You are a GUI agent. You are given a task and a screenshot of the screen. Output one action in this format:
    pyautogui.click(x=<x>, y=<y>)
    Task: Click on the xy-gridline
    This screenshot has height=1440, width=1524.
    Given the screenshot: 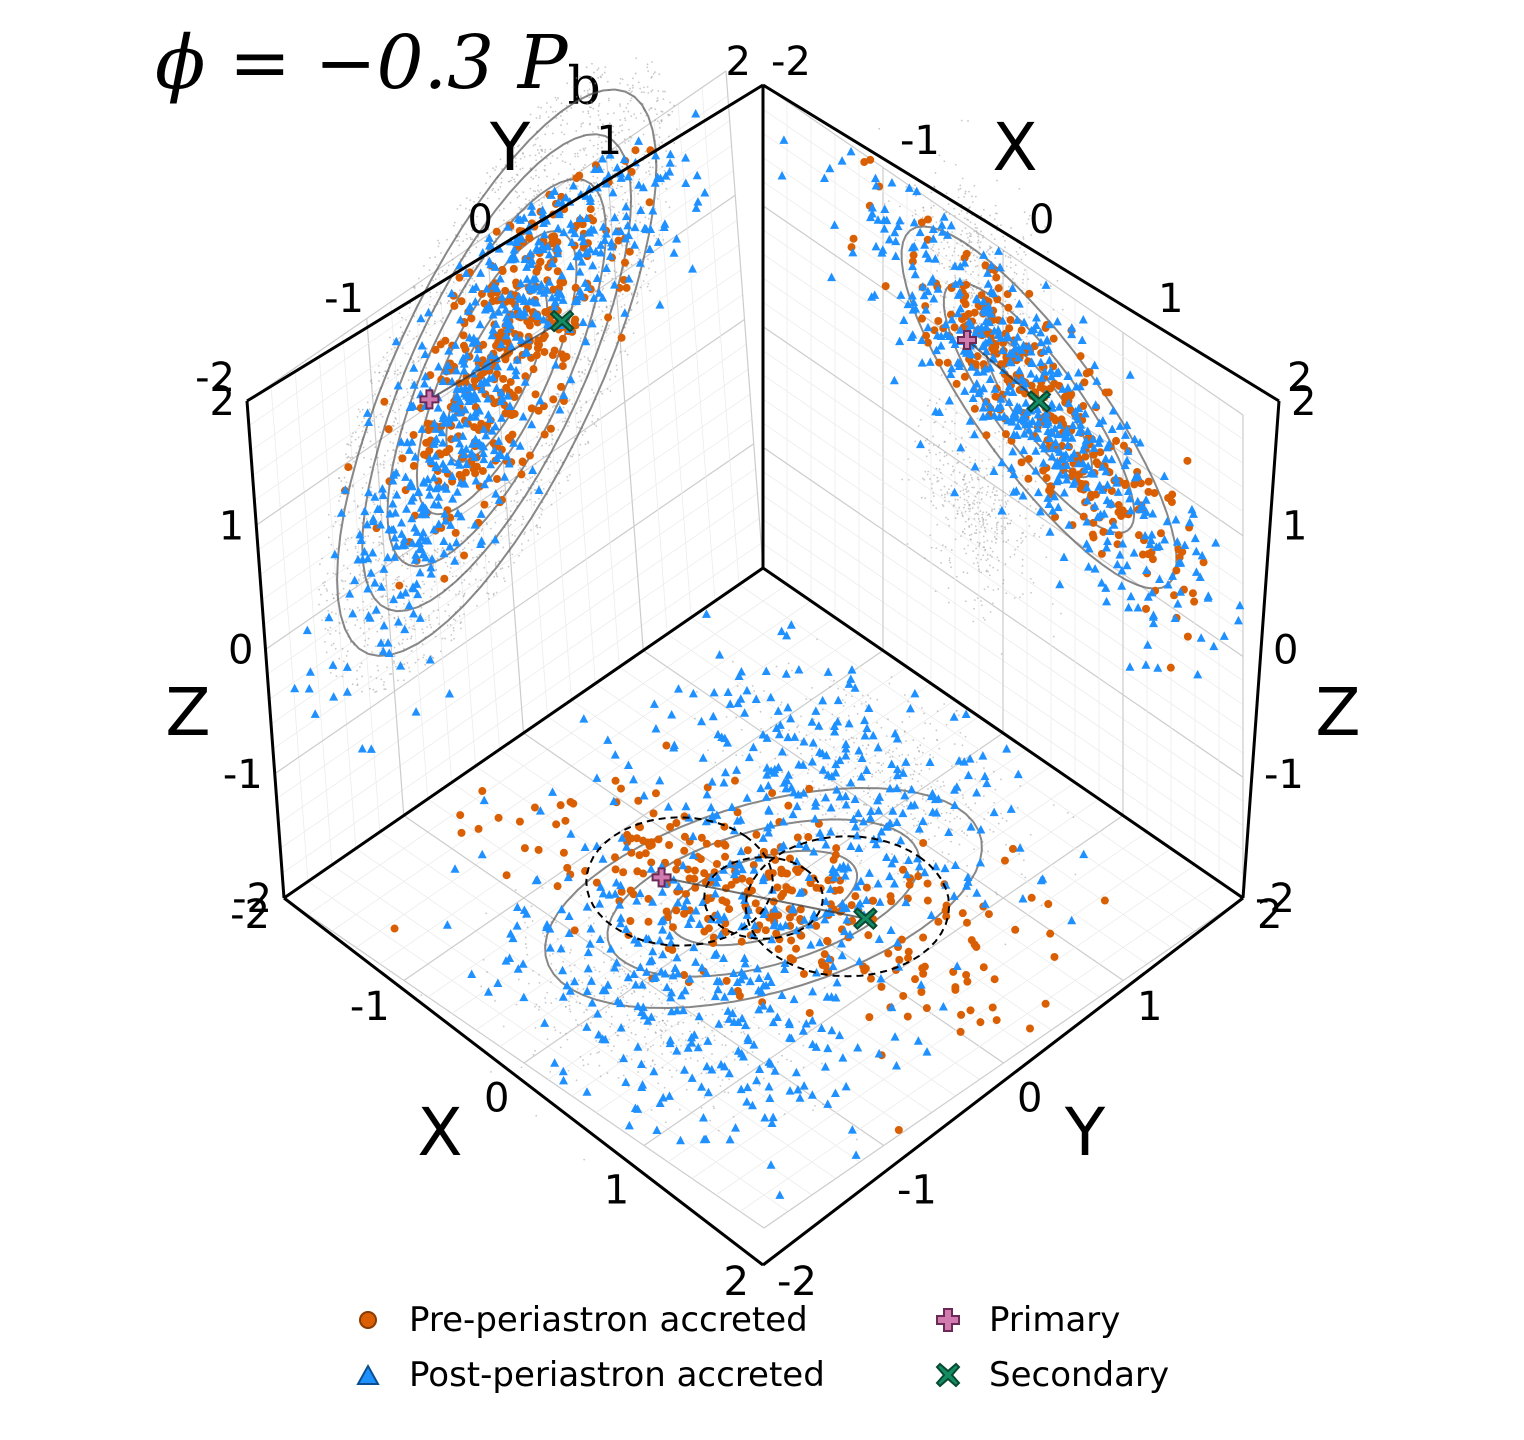 What is the action you would take?
    pyautogui.click(x=883, y=815)
    